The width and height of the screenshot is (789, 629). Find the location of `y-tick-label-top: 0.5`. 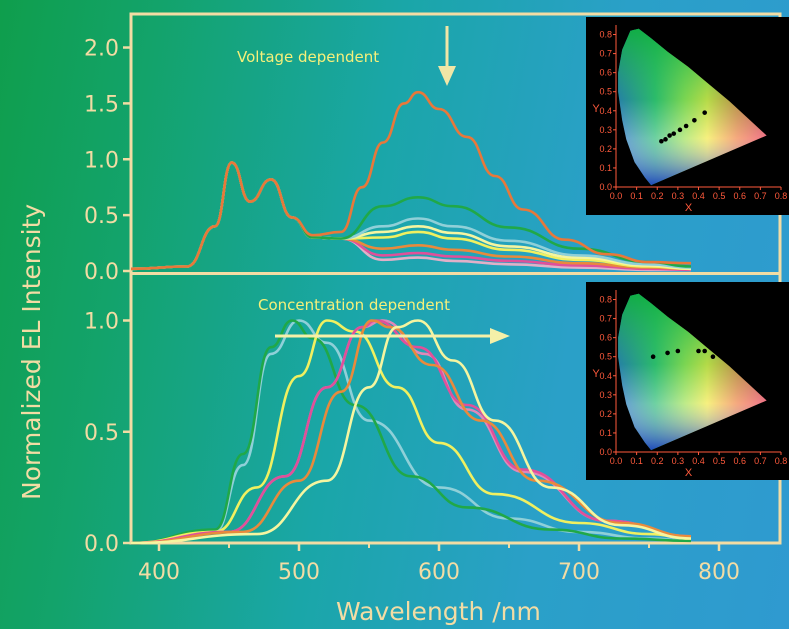

y-tick-label-top: 0.5 is located at coordinates (101, 216).